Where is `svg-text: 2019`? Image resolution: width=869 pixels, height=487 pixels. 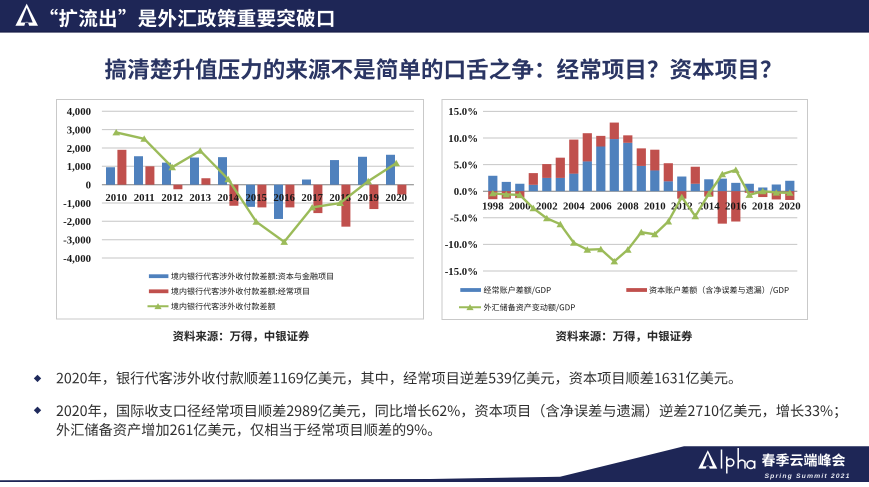
svg-text: 2019 is located at coordinates (368, 198).